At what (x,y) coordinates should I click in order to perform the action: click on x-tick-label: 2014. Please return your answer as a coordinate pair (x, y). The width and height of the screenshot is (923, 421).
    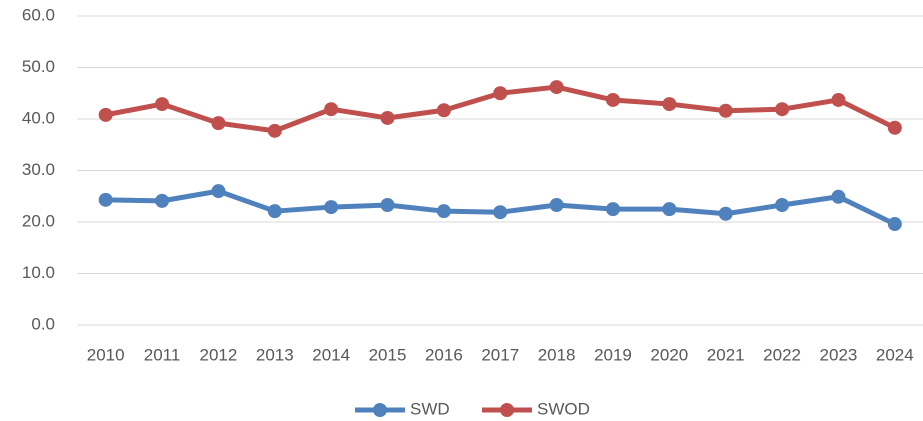
    Looking at the image, I should click on (331, 354).